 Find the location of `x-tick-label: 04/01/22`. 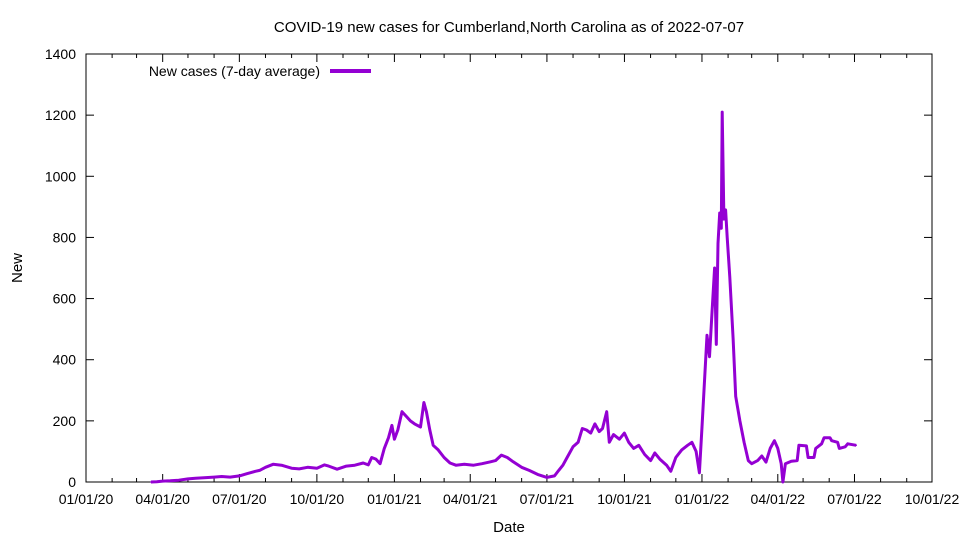

x-tick-label: 04/01/22 is located at coordinates (778, 499).